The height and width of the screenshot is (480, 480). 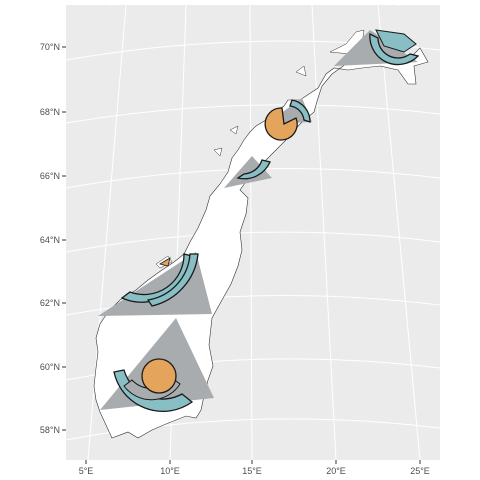 What do you see at coordinates (164, 262) in the screenshot?
I see `west-disc` at bounding box center [164, 262].